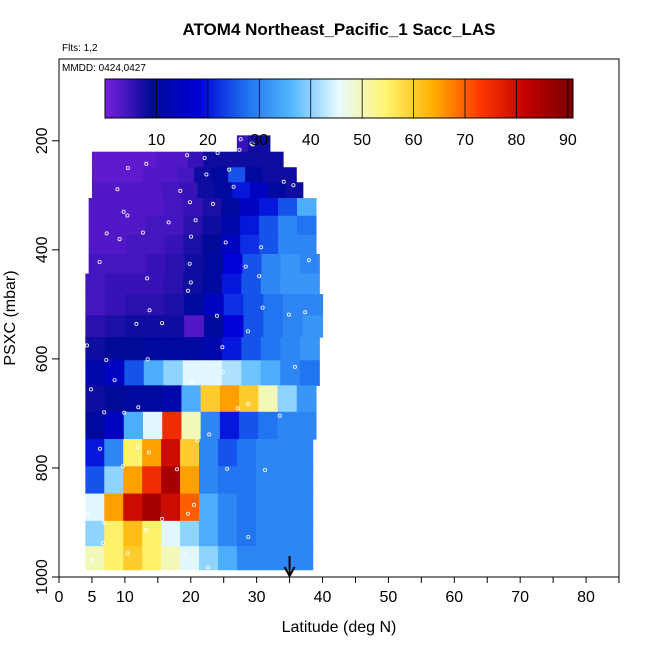 The height and width of the screenshot is (650, 650). What do you see at coordinates (362, 140) in the screenshot?
I see `colorbar-tick-label: 50` at bounding box center [362, 140].